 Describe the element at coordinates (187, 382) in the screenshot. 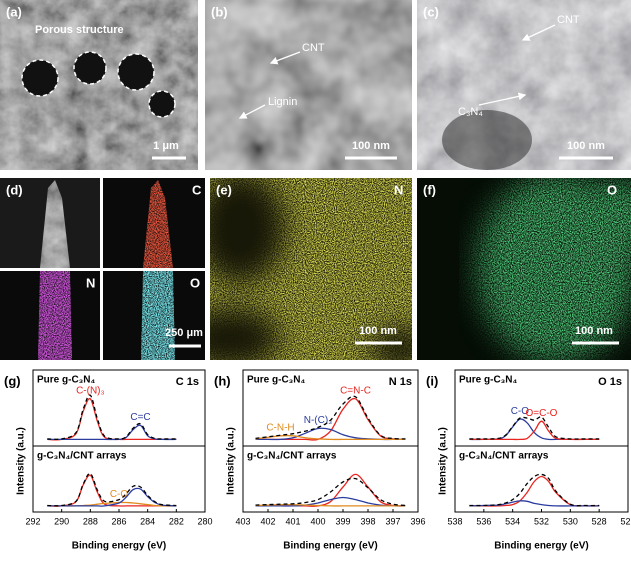

I see `element-label: C 1s` at that location.